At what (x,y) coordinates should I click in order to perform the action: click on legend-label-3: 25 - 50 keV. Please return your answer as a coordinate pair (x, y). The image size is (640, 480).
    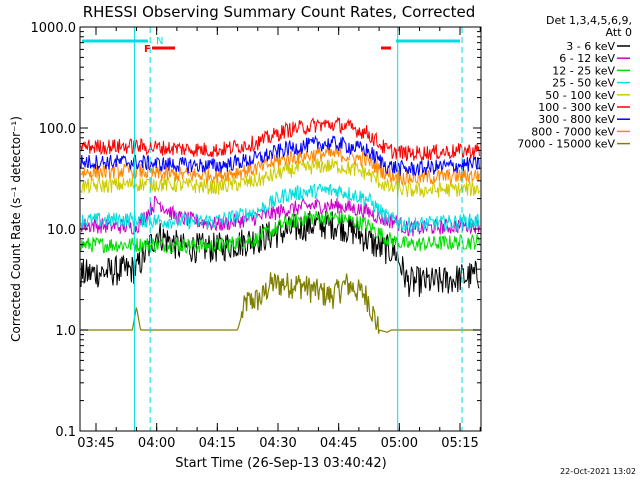
    Looking at the image, I should click on (583, 83).